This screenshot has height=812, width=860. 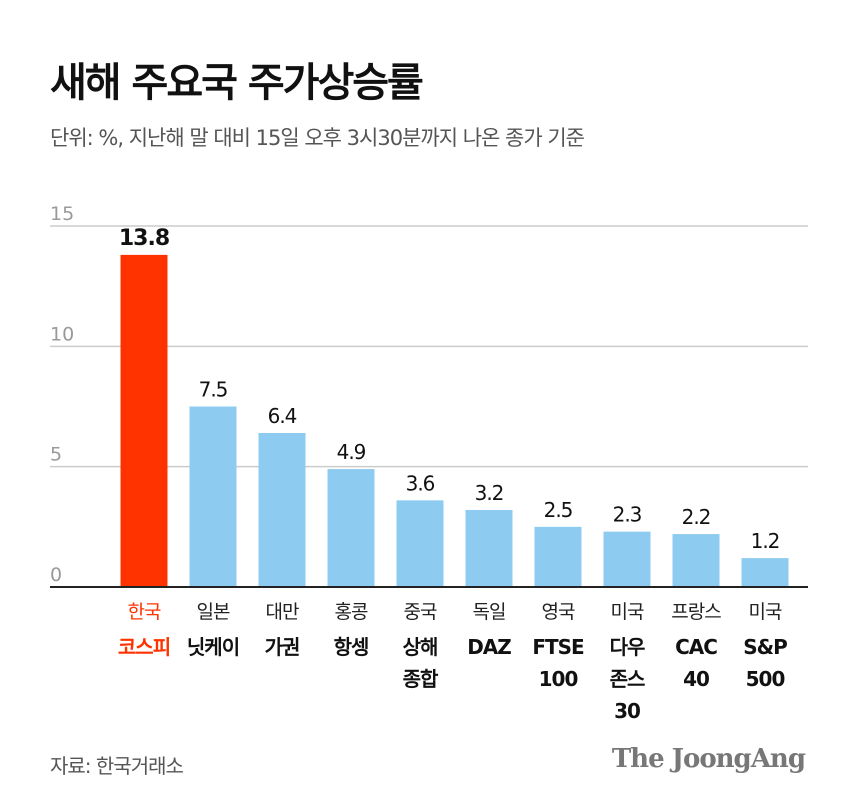 What do you see at coordinates (317, 138) in the screenshot?
I see `chart-subtitle: 단위: %, 지난해 말 대비 15일 오후 3시30분까지 나온 종가 기준` at bounding box center [317, 138].